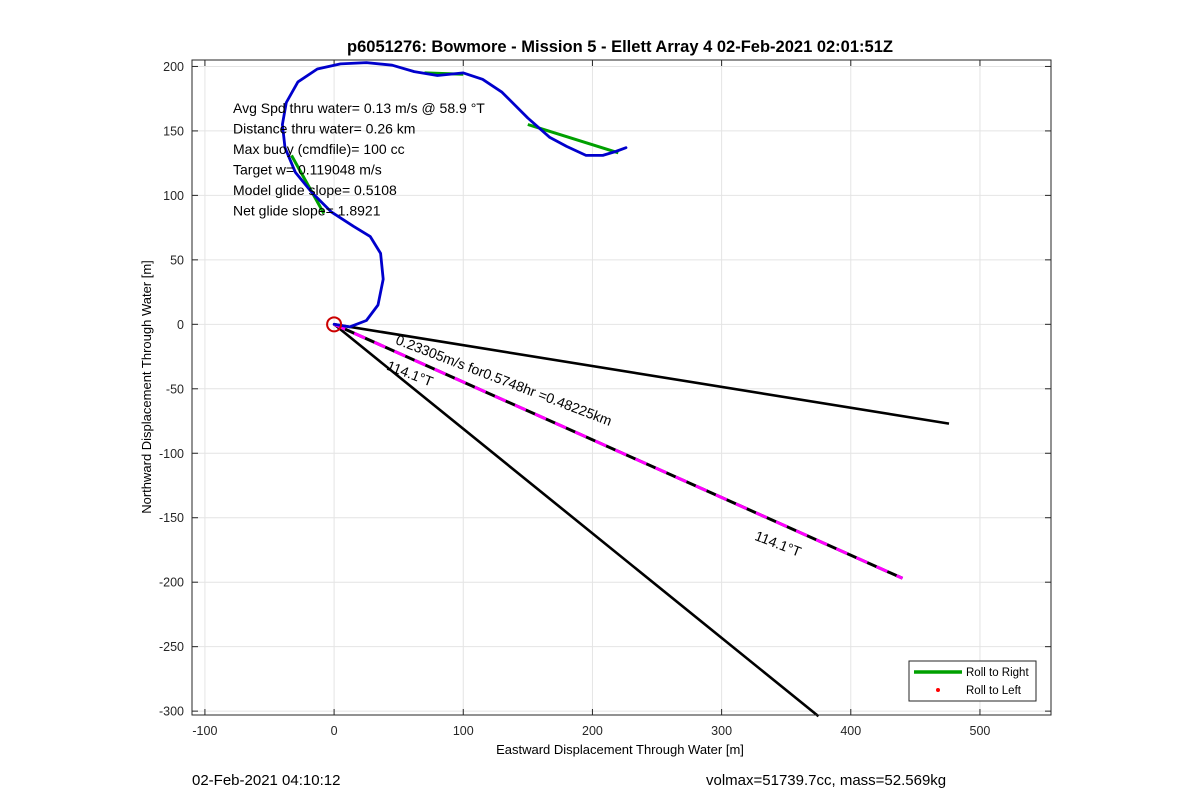 This screenshot has width=1200, height=804. Describe the element at coordinates (592, 731) in the screenshot. I see `x-tick-label: 200` at that location.